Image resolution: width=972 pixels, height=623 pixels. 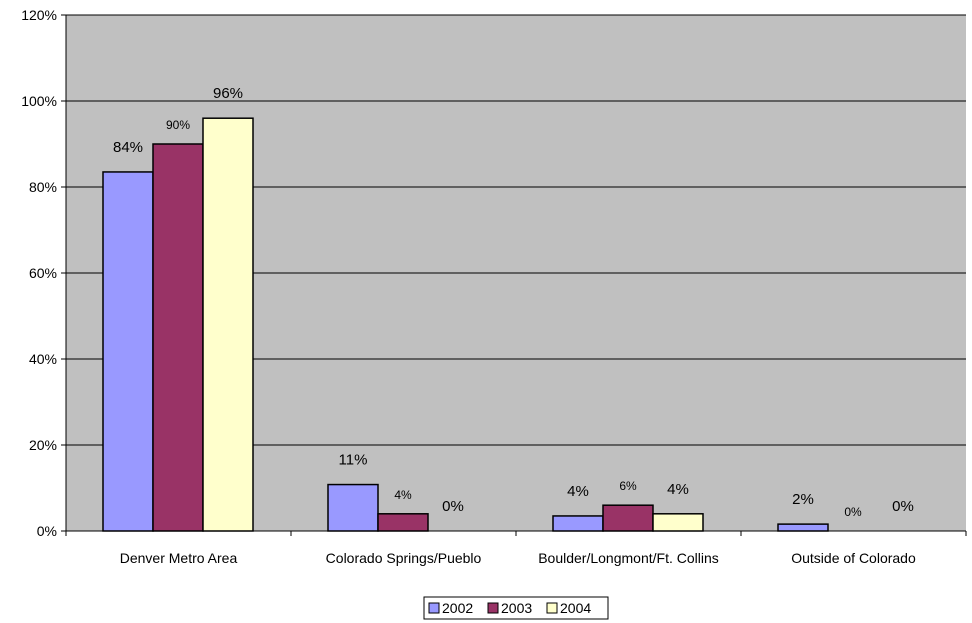 What do you see at coordinates (39, 15) in the screenshot?
I see `y-tick-label: 120%` at bounding box center [39, 15].